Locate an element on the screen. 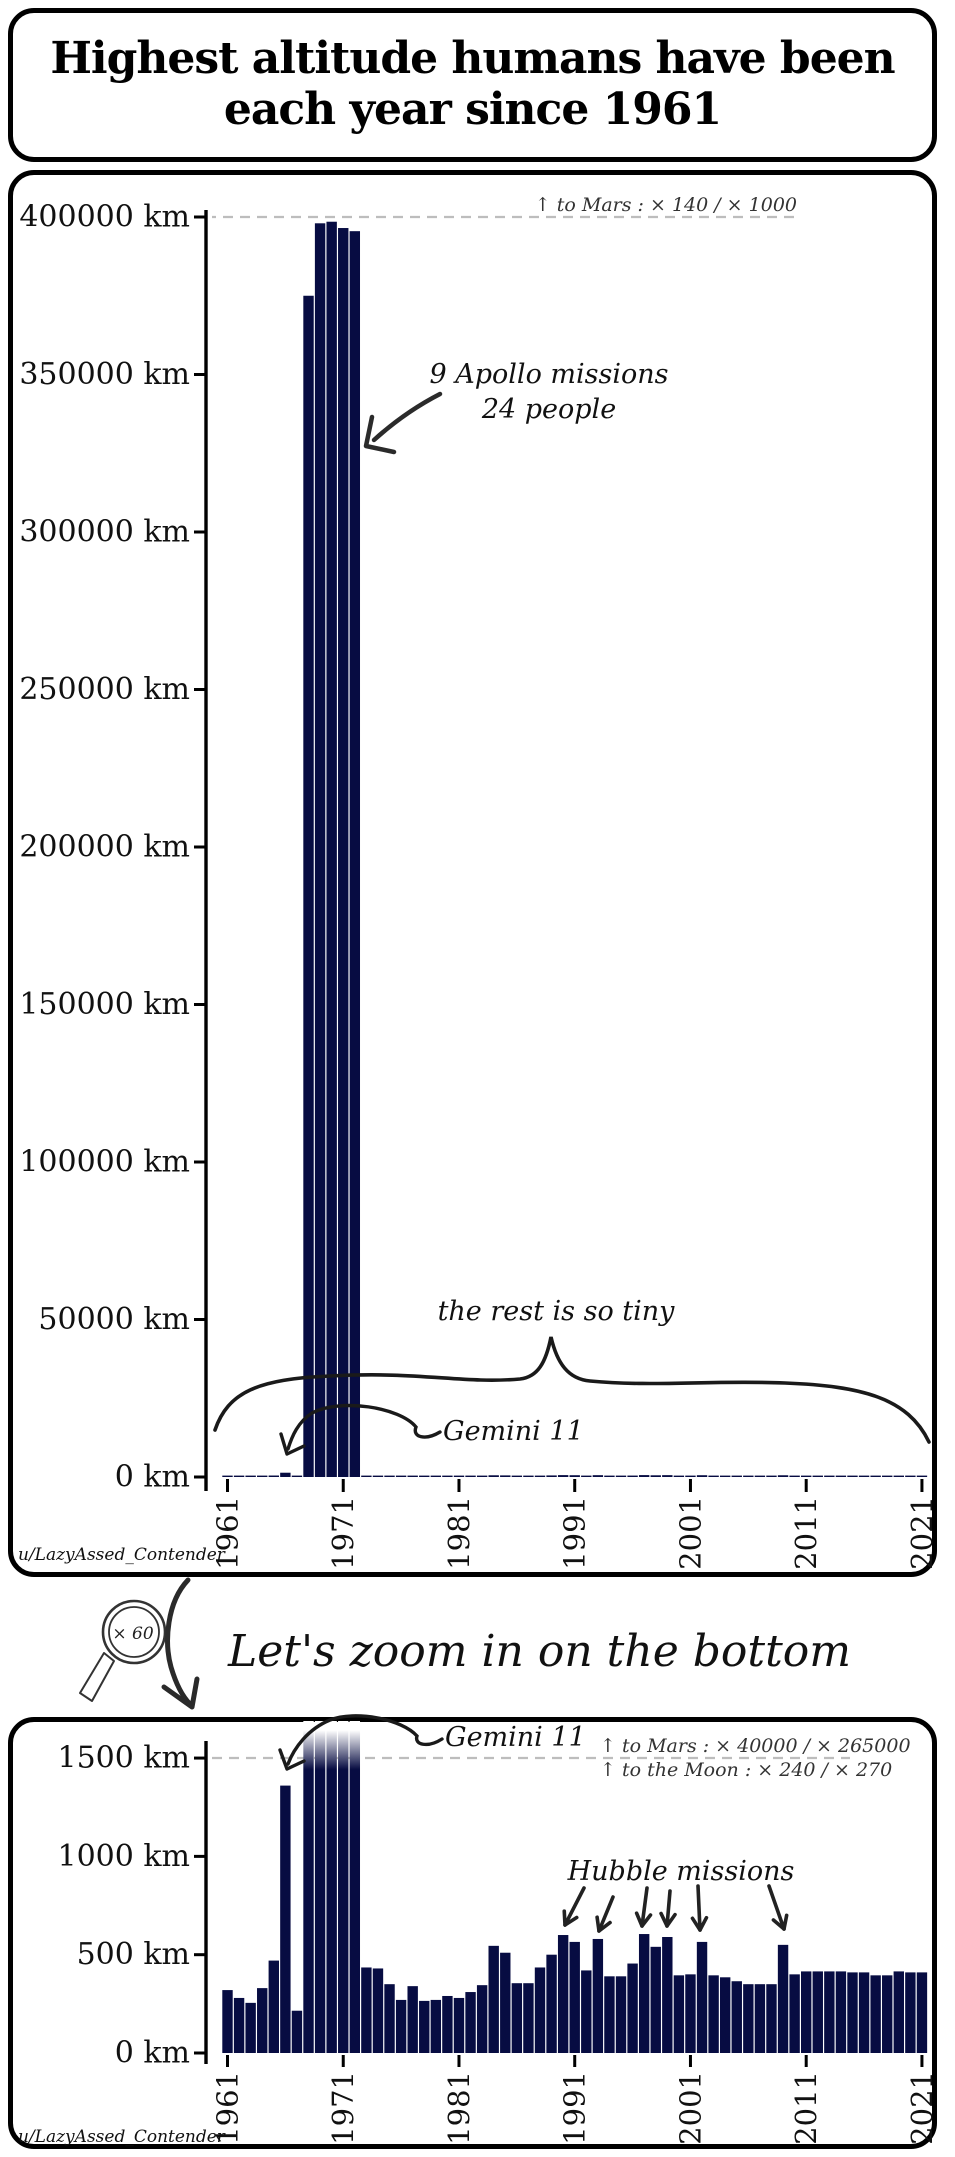  bar-zoom-1998 is located at coordinates (655, 1999).